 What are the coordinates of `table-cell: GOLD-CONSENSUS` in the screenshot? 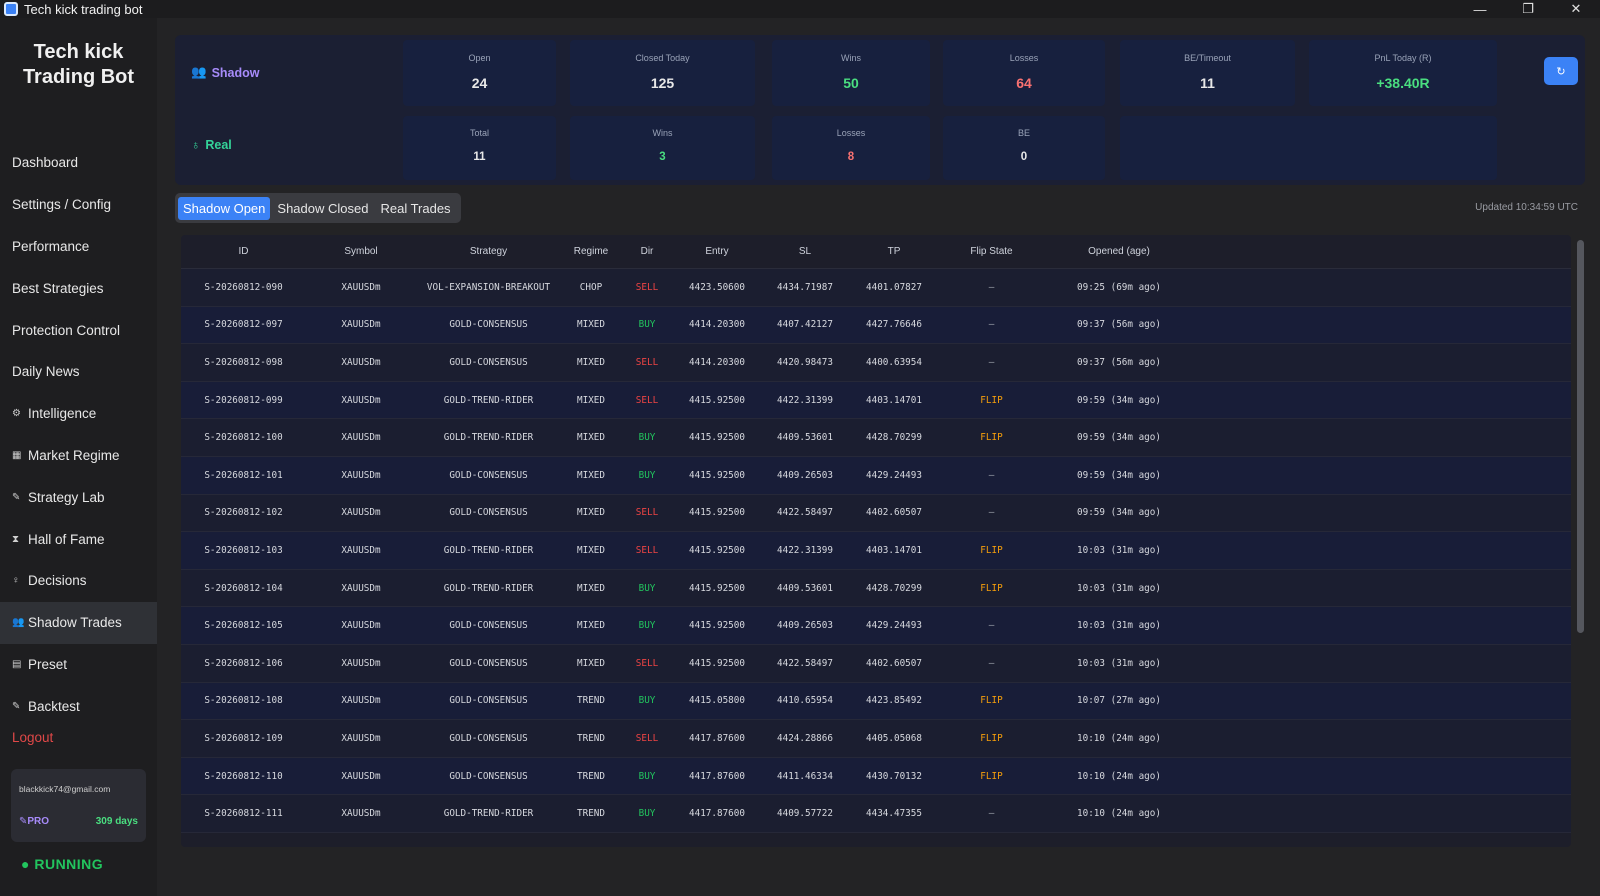 It's located at (488, 738).